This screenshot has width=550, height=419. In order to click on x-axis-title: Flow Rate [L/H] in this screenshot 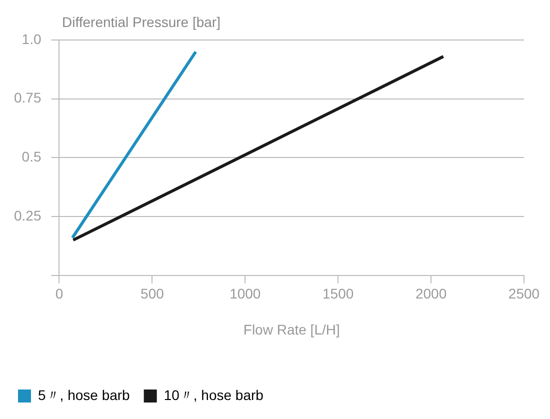, I will do `click(291, 329)`.